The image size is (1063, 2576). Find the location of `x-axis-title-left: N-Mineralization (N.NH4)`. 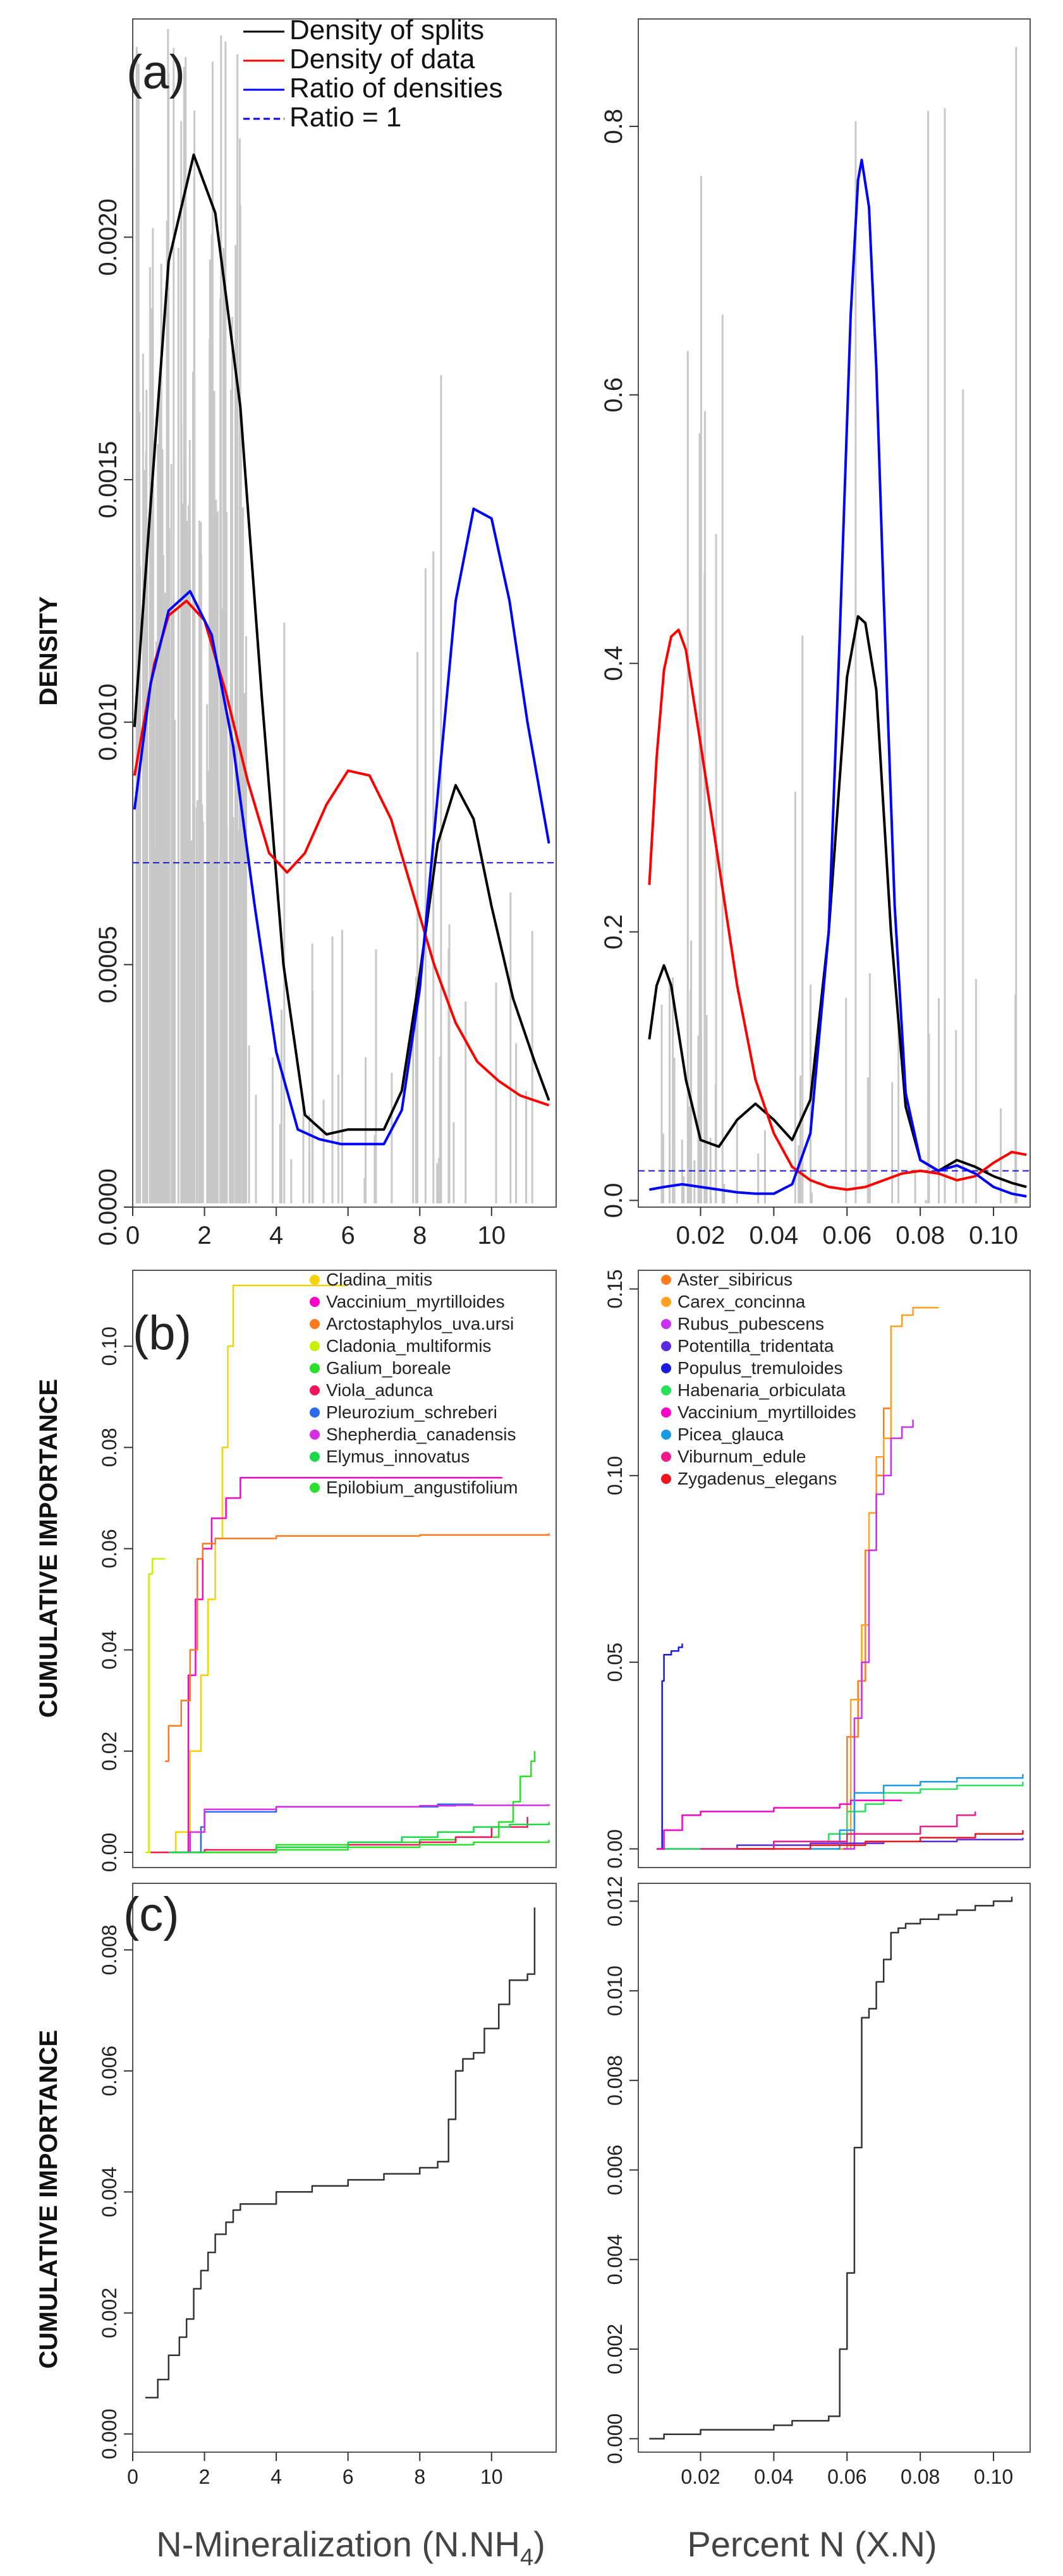

x-axis-title-left: N-Mineralization (N.NH4) is located at coordinates (350, 2547).